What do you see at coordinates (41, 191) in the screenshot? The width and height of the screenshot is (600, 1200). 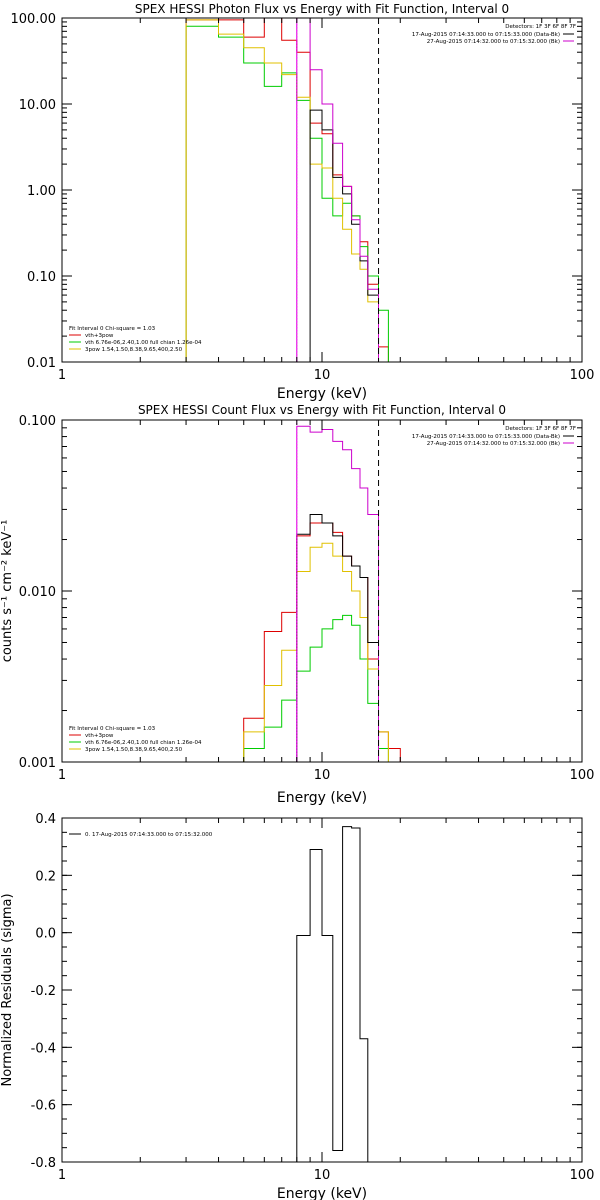 I see `y-tick-label: 1.00` at bounding box center [41, 191].